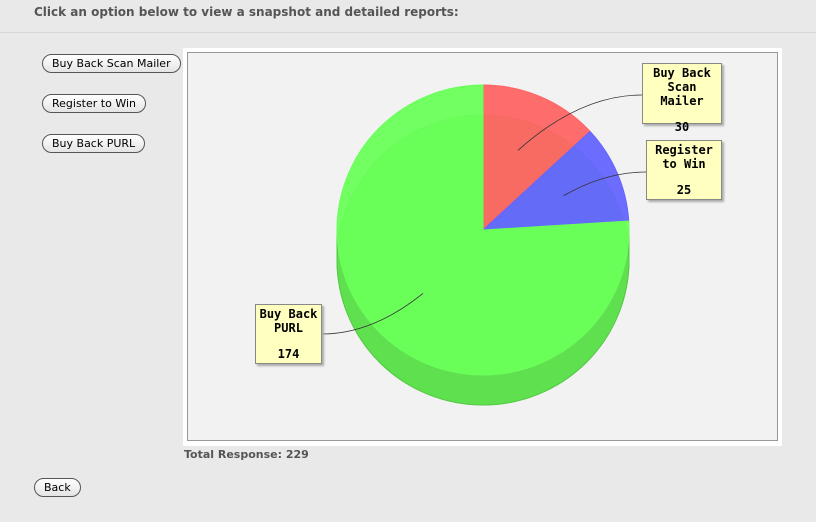 The width and height of the screenshot is (816, 522). Describe the element at coordinates (111, 63) in the screenshot. I see `report-button: Buy Back Scan Mailer` at that location.